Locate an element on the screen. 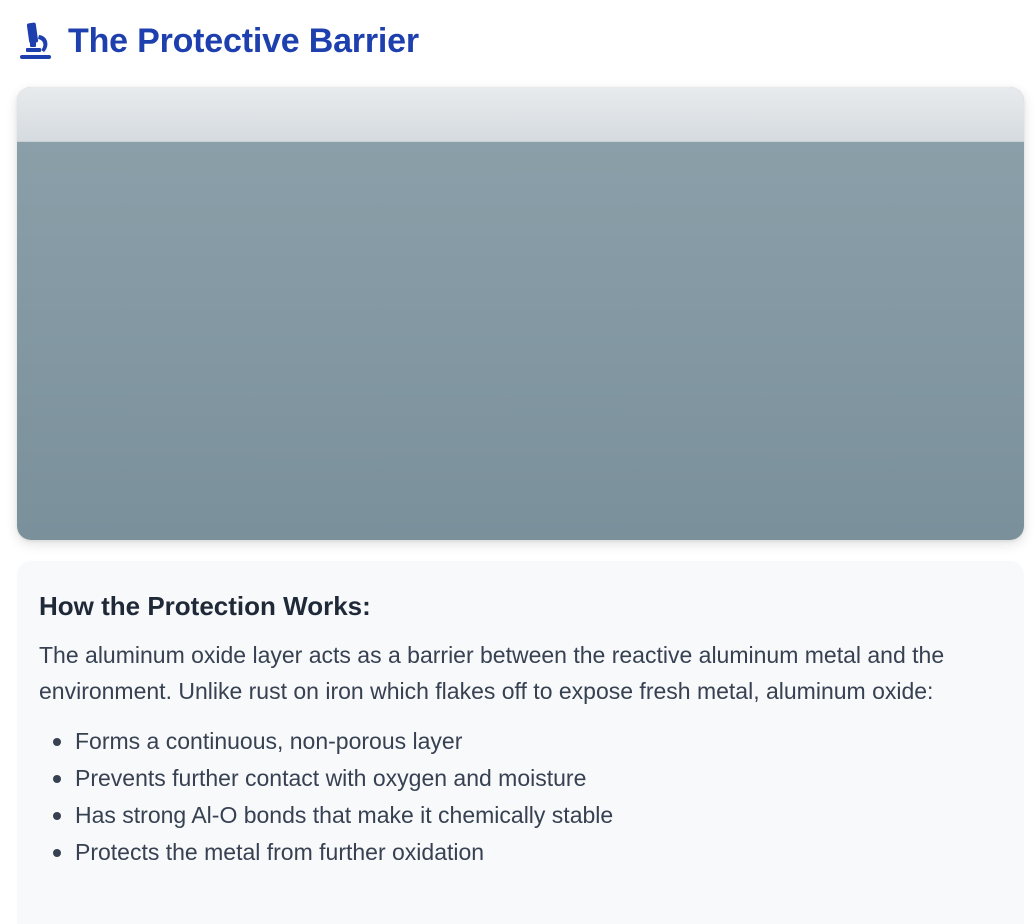 Image resolution: width=1036 pixels, height=924 pixels. oxide-layer is located at coordinates (520, 114).